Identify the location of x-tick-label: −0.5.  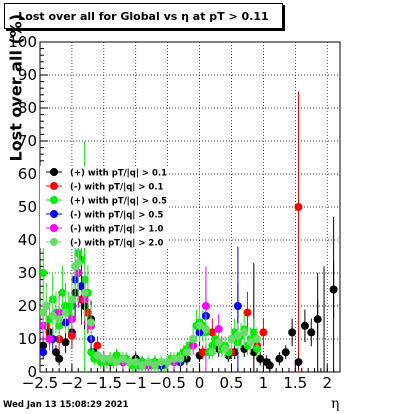
(167, 383).